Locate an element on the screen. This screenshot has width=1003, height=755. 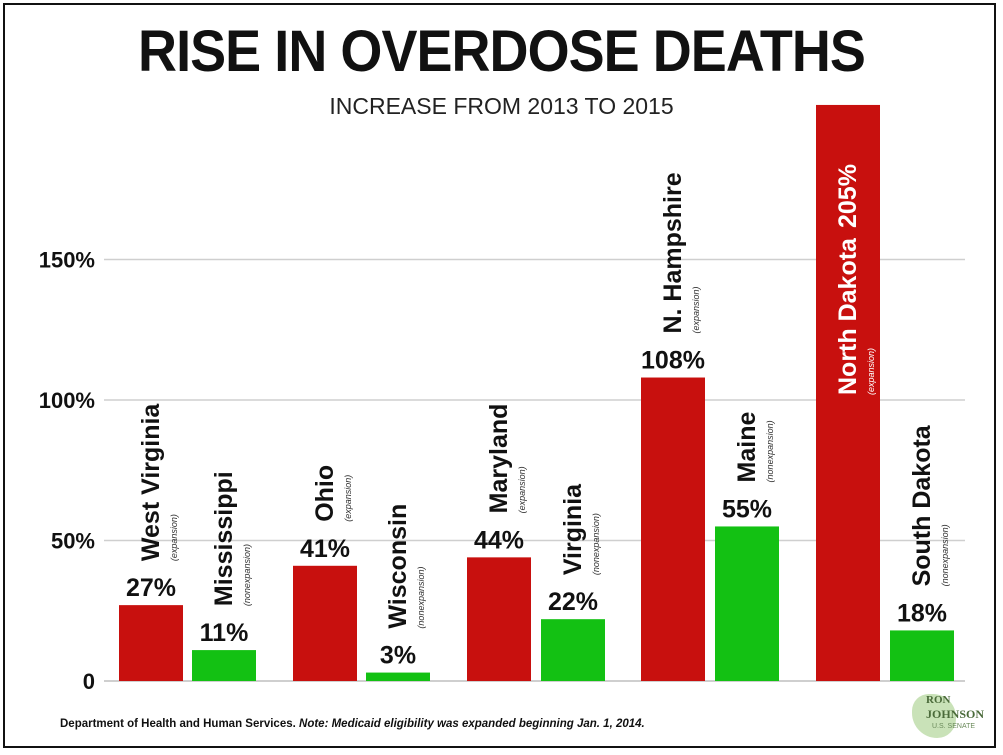
category-label-group: West Virginia (expansion) is located at coordinates (158, 482).